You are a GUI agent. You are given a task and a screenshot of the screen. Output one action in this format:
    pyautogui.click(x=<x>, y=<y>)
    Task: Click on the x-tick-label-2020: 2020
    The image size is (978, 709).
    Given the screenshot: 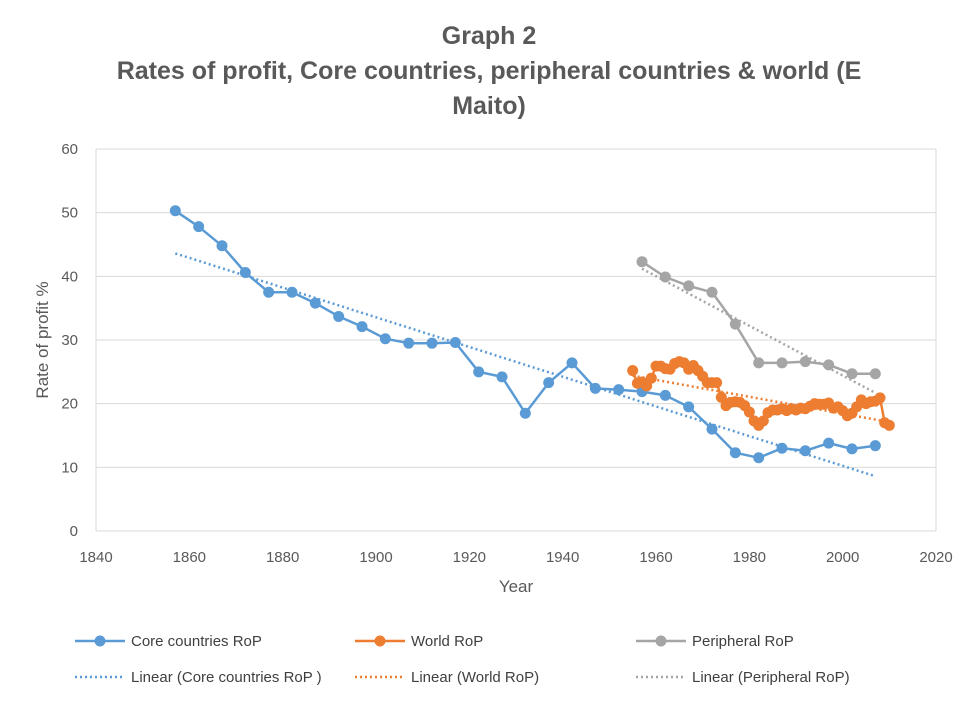 What is the action you would take?
    pyautogui.click(x=935, y=557)
    